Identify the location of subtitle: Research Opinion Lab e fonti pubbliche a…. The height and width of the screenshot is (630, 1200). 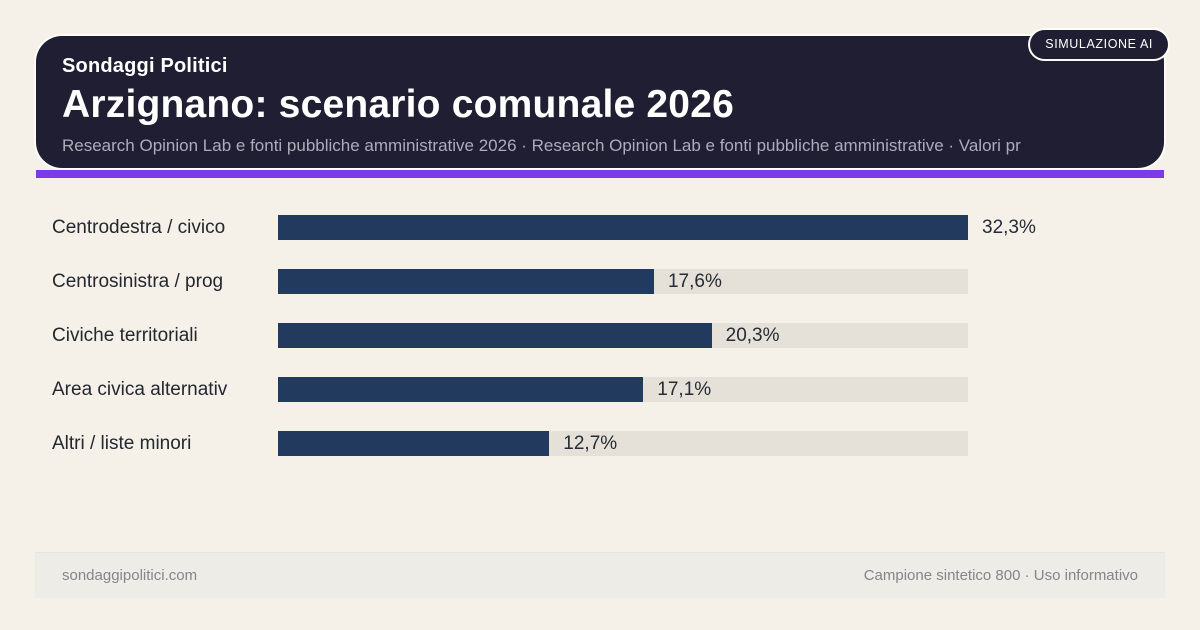
(541, 145).